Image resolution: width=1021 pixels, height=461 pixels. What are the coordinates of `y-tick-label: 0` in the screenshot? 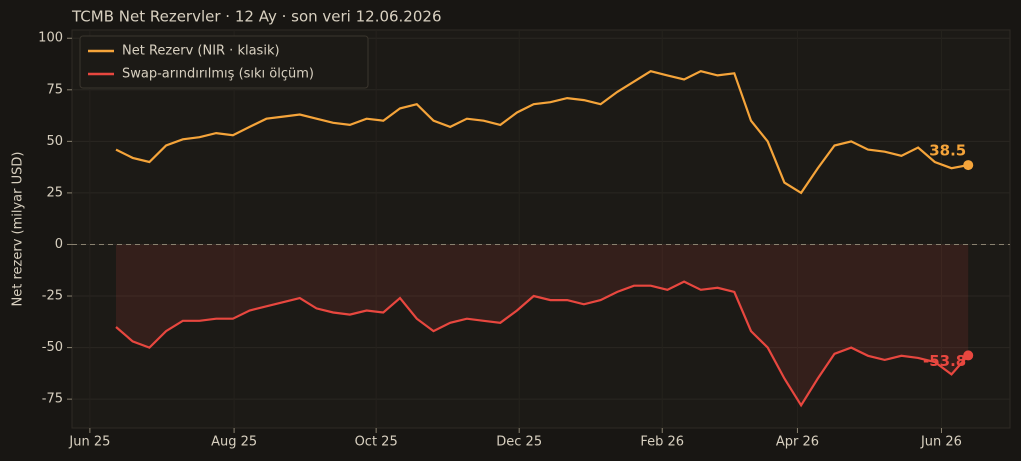 It's located at (59, 244).